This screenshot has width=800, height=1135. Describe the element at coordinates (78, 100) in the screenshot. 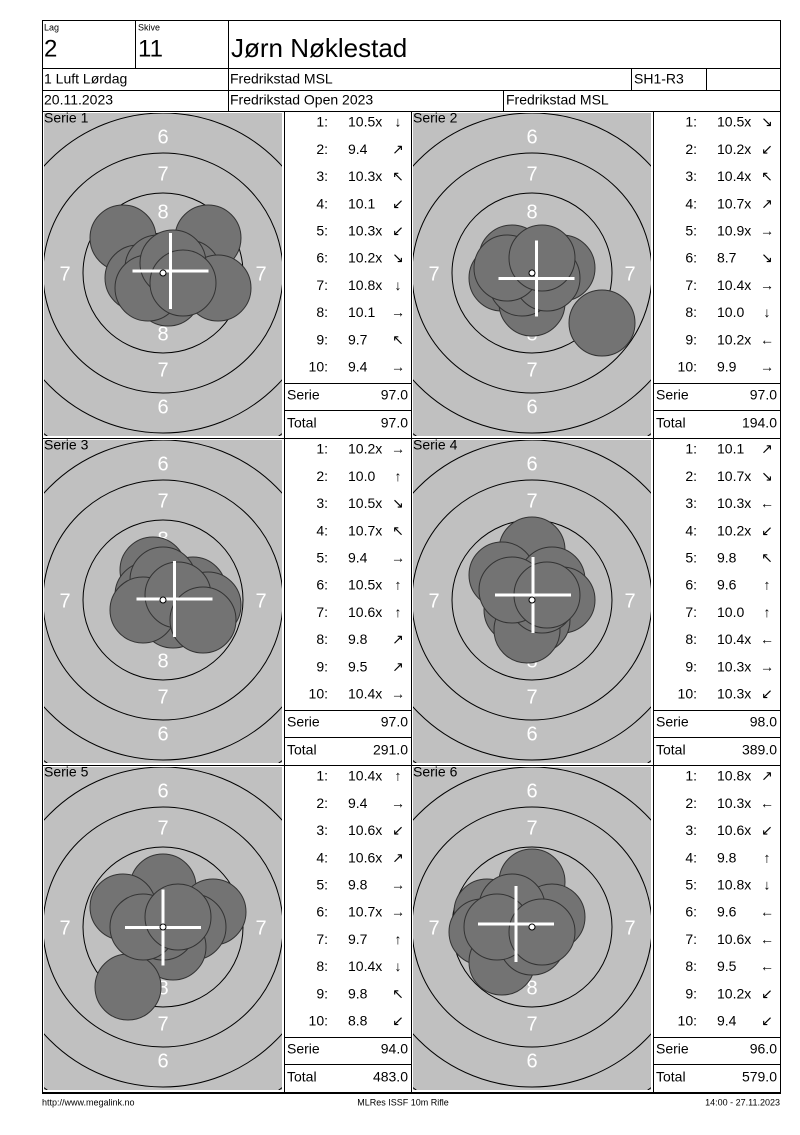

I see `date: 20.11.2023` at that location.